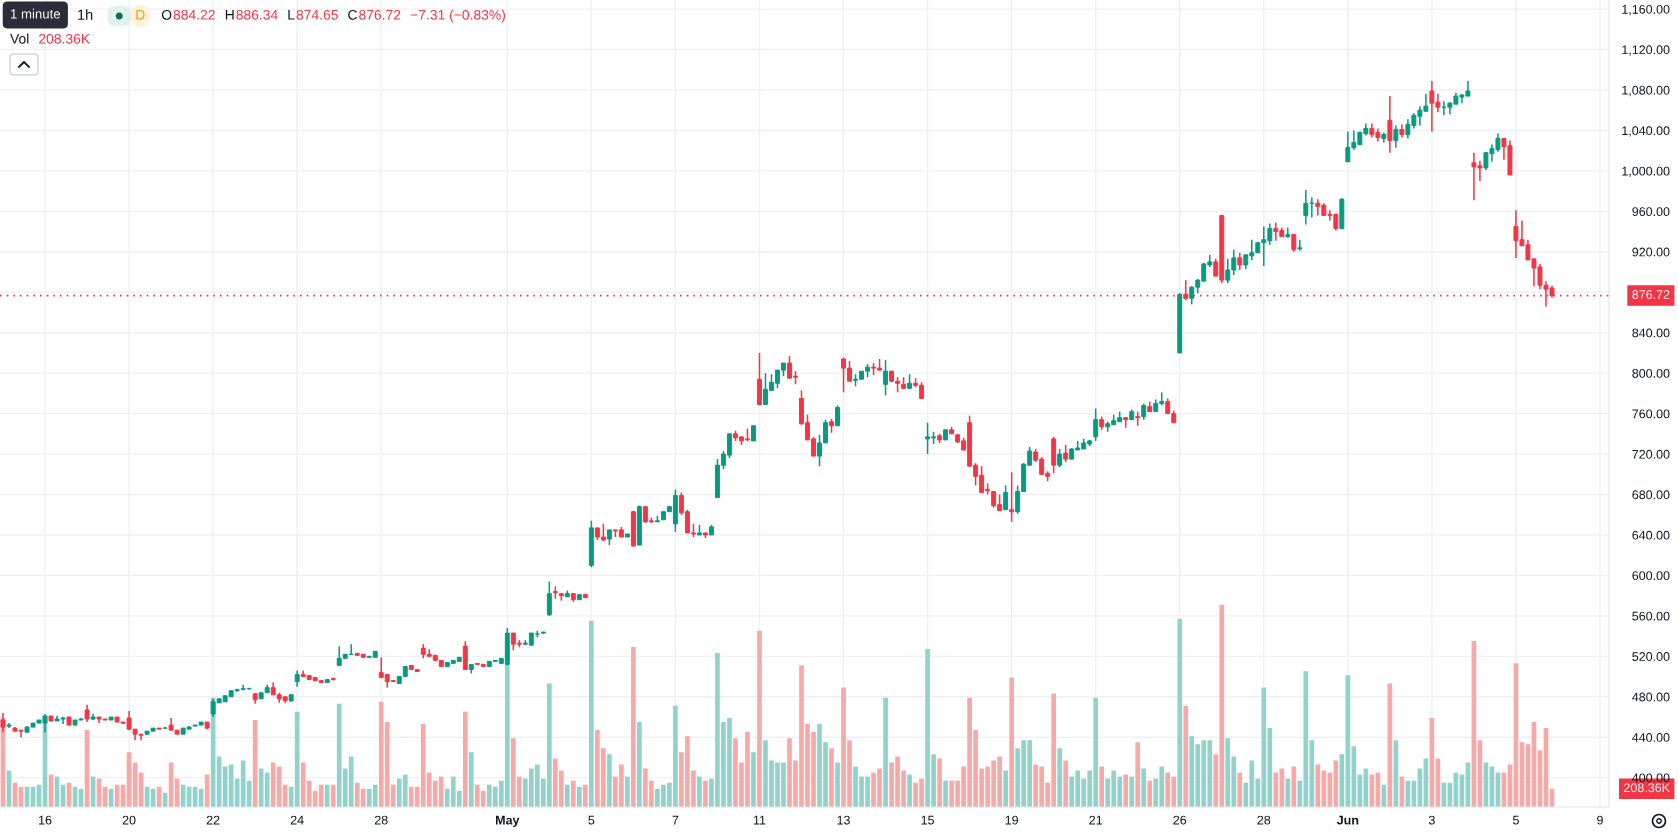 This screenshot has height=835, width=1678. Describe the element at coordinates (129, 820) in the screenshot. I see `x-tick-label: 20` at that location.